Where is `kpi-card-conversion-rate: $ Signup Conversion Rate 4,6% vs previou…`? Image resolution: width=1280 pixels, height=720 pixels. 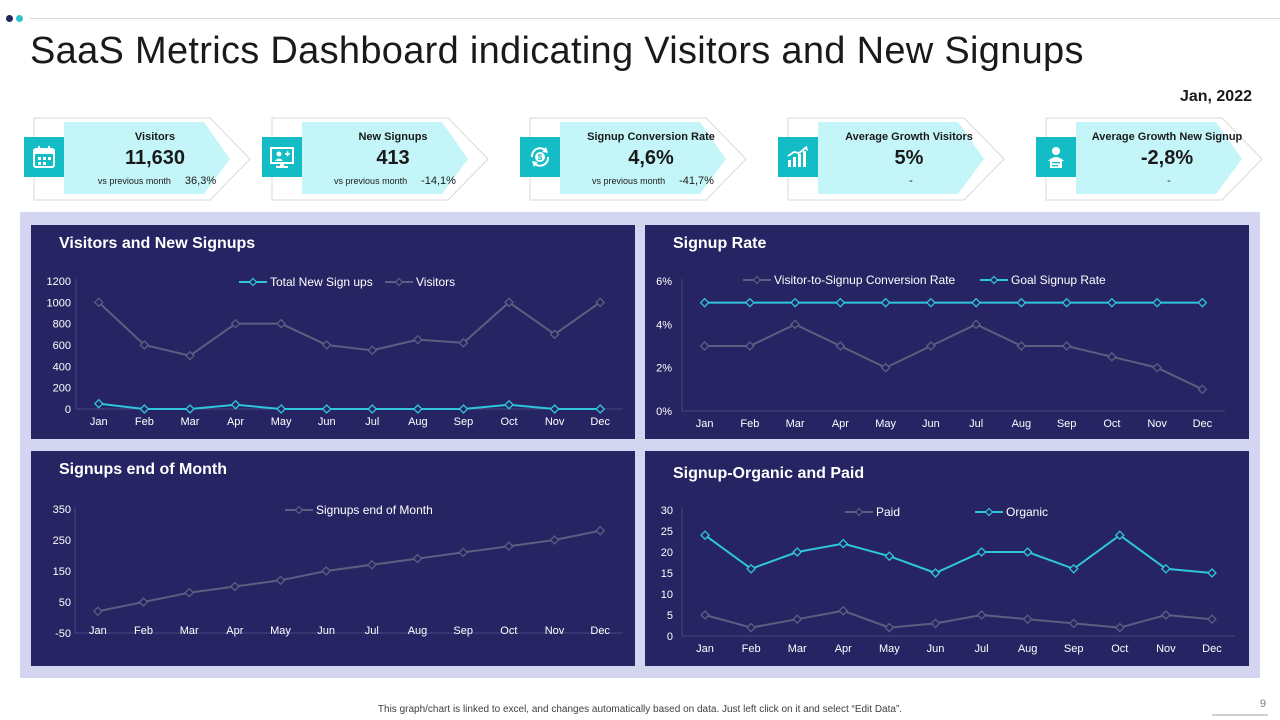
kpi-card-conversion-rate: $ Signup Conversion Rate 4,6% vs previou… is located at coordinates (632, 159).